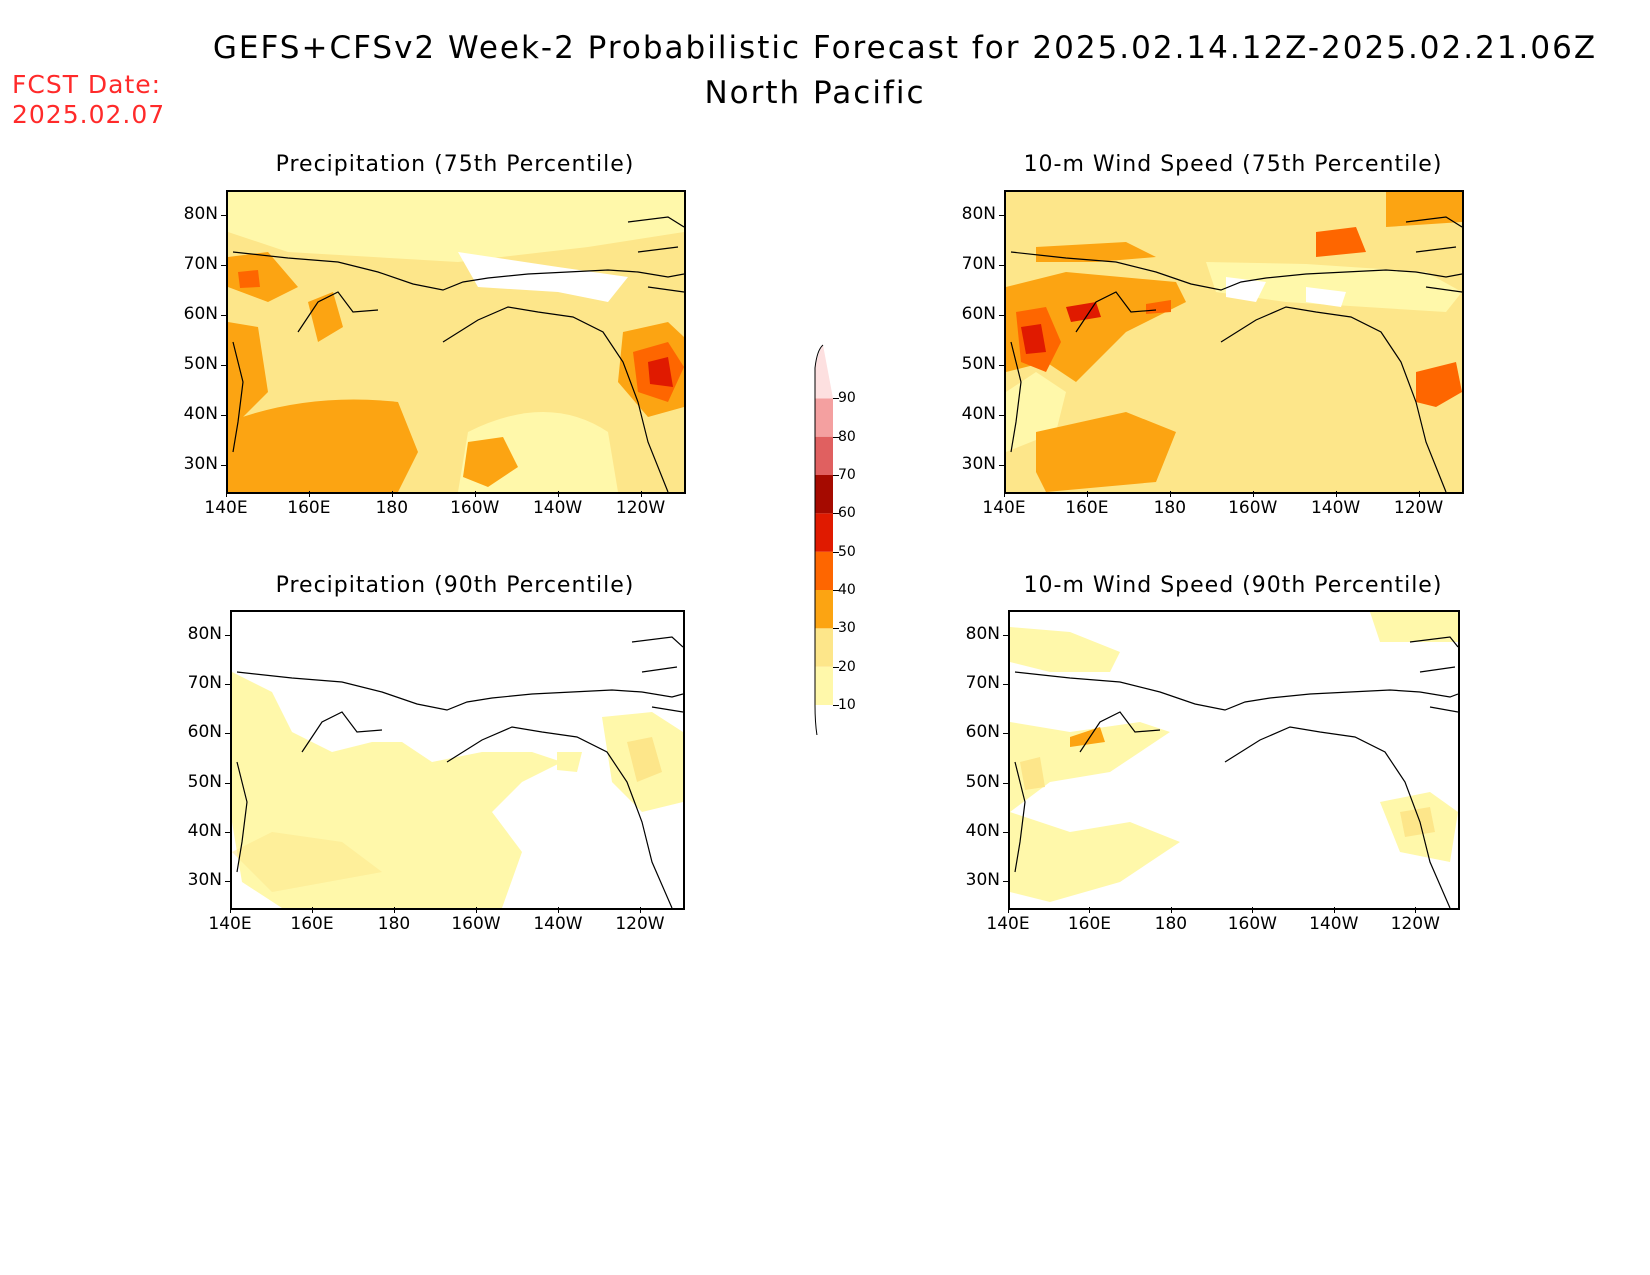  What do you see at coordinates (89, 114) in the screenshot?
I see `forecast-date-value: 2025.02.07` at bounding box center [89, 114].